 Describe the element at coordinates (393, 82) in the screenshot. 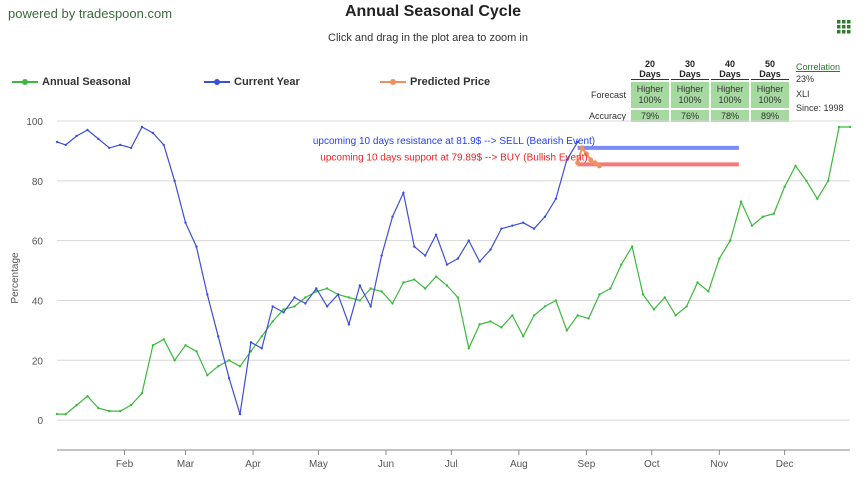

I see `legend-swatch-orange` at that location.